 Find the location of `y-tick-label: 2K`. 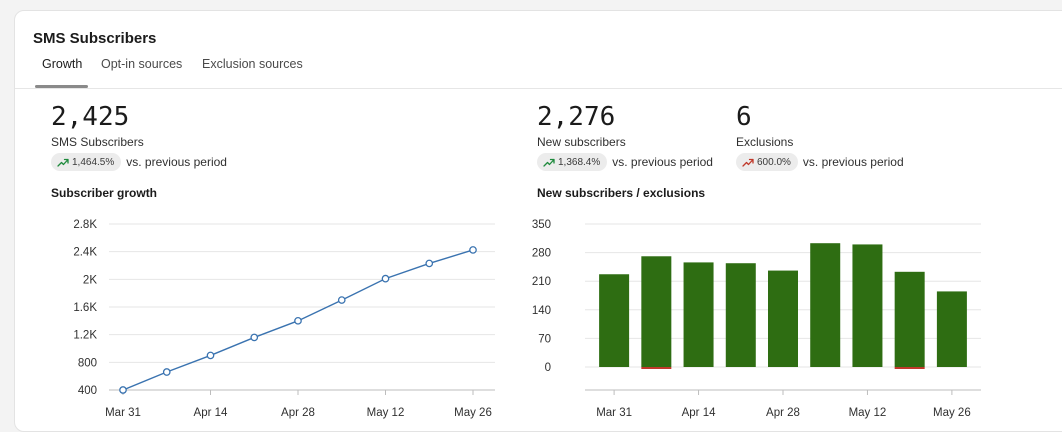

y-tick-label: 2K is located at coordinates (90, 280).